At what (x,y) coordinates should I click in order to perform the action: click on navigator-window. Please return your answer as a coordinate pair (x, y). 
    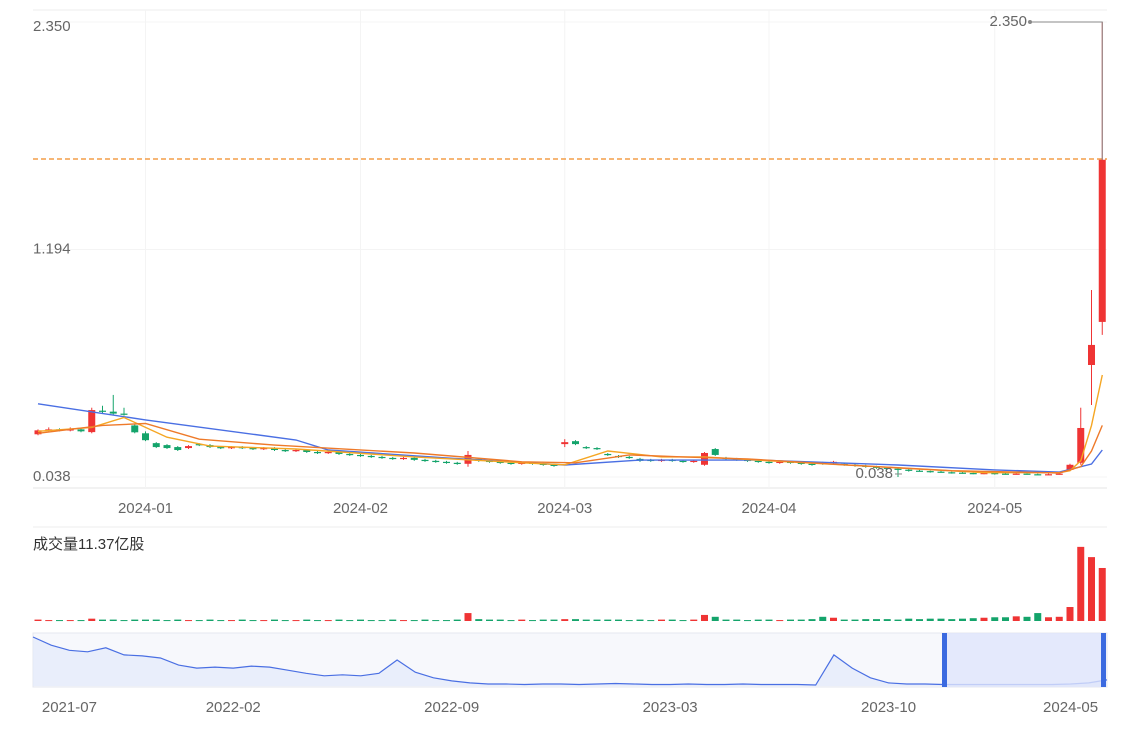
    Looking at the image, I should click on (1024, 660).